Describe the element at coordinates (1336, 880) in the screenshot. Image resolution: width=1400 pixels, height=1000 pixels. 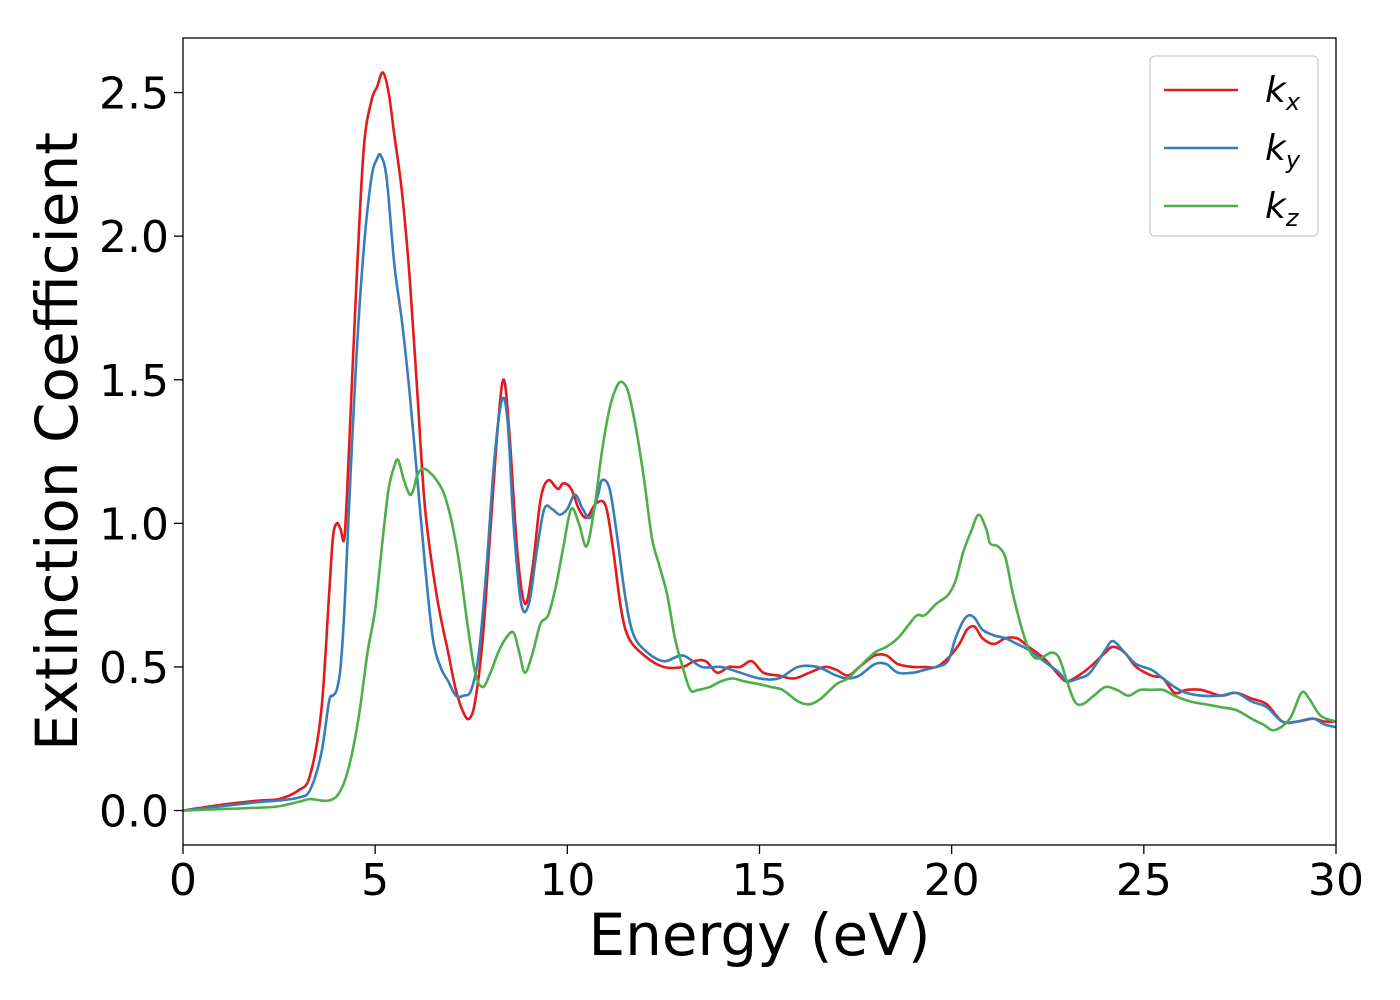
I see `x-tick-label: 30` at that location.